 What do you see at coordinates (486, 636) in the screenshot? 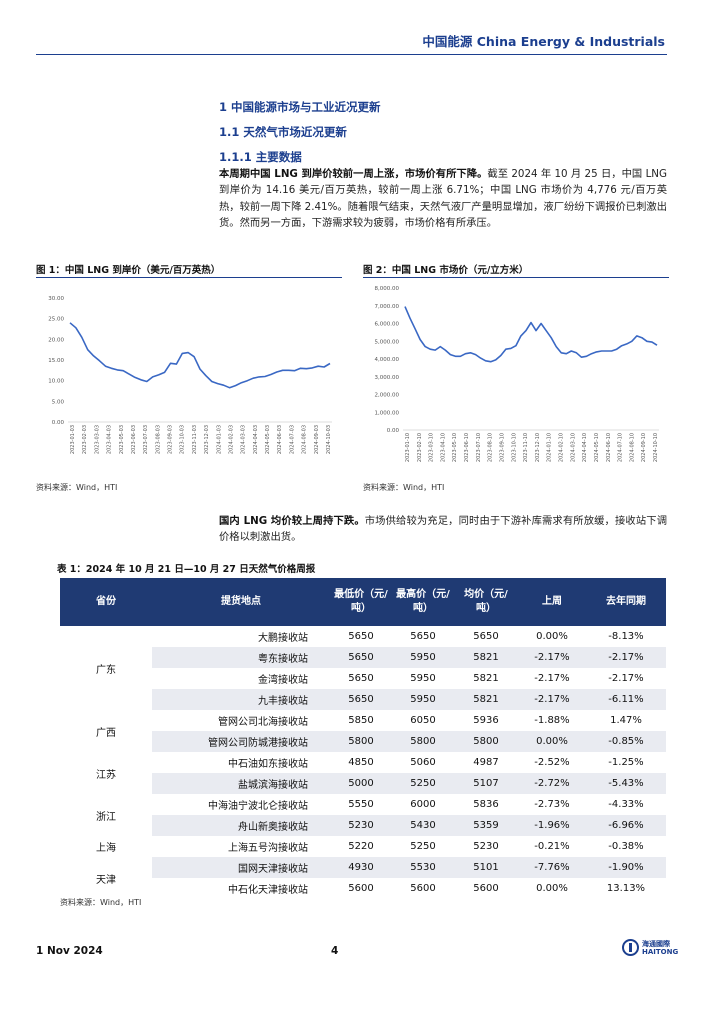
I see `cell-avg: 5650` at bounding box center [486, 636].